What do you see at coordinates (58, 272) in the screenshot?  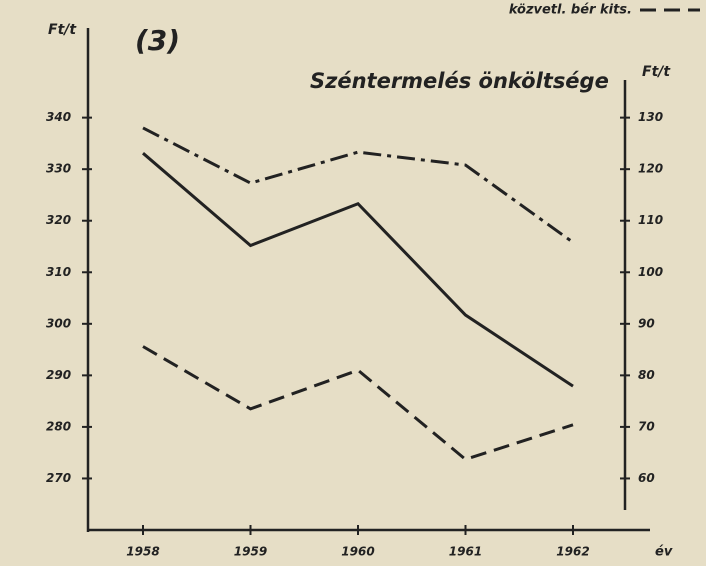 I see `y-tick-label: 310` at bounding box center [58, 272].